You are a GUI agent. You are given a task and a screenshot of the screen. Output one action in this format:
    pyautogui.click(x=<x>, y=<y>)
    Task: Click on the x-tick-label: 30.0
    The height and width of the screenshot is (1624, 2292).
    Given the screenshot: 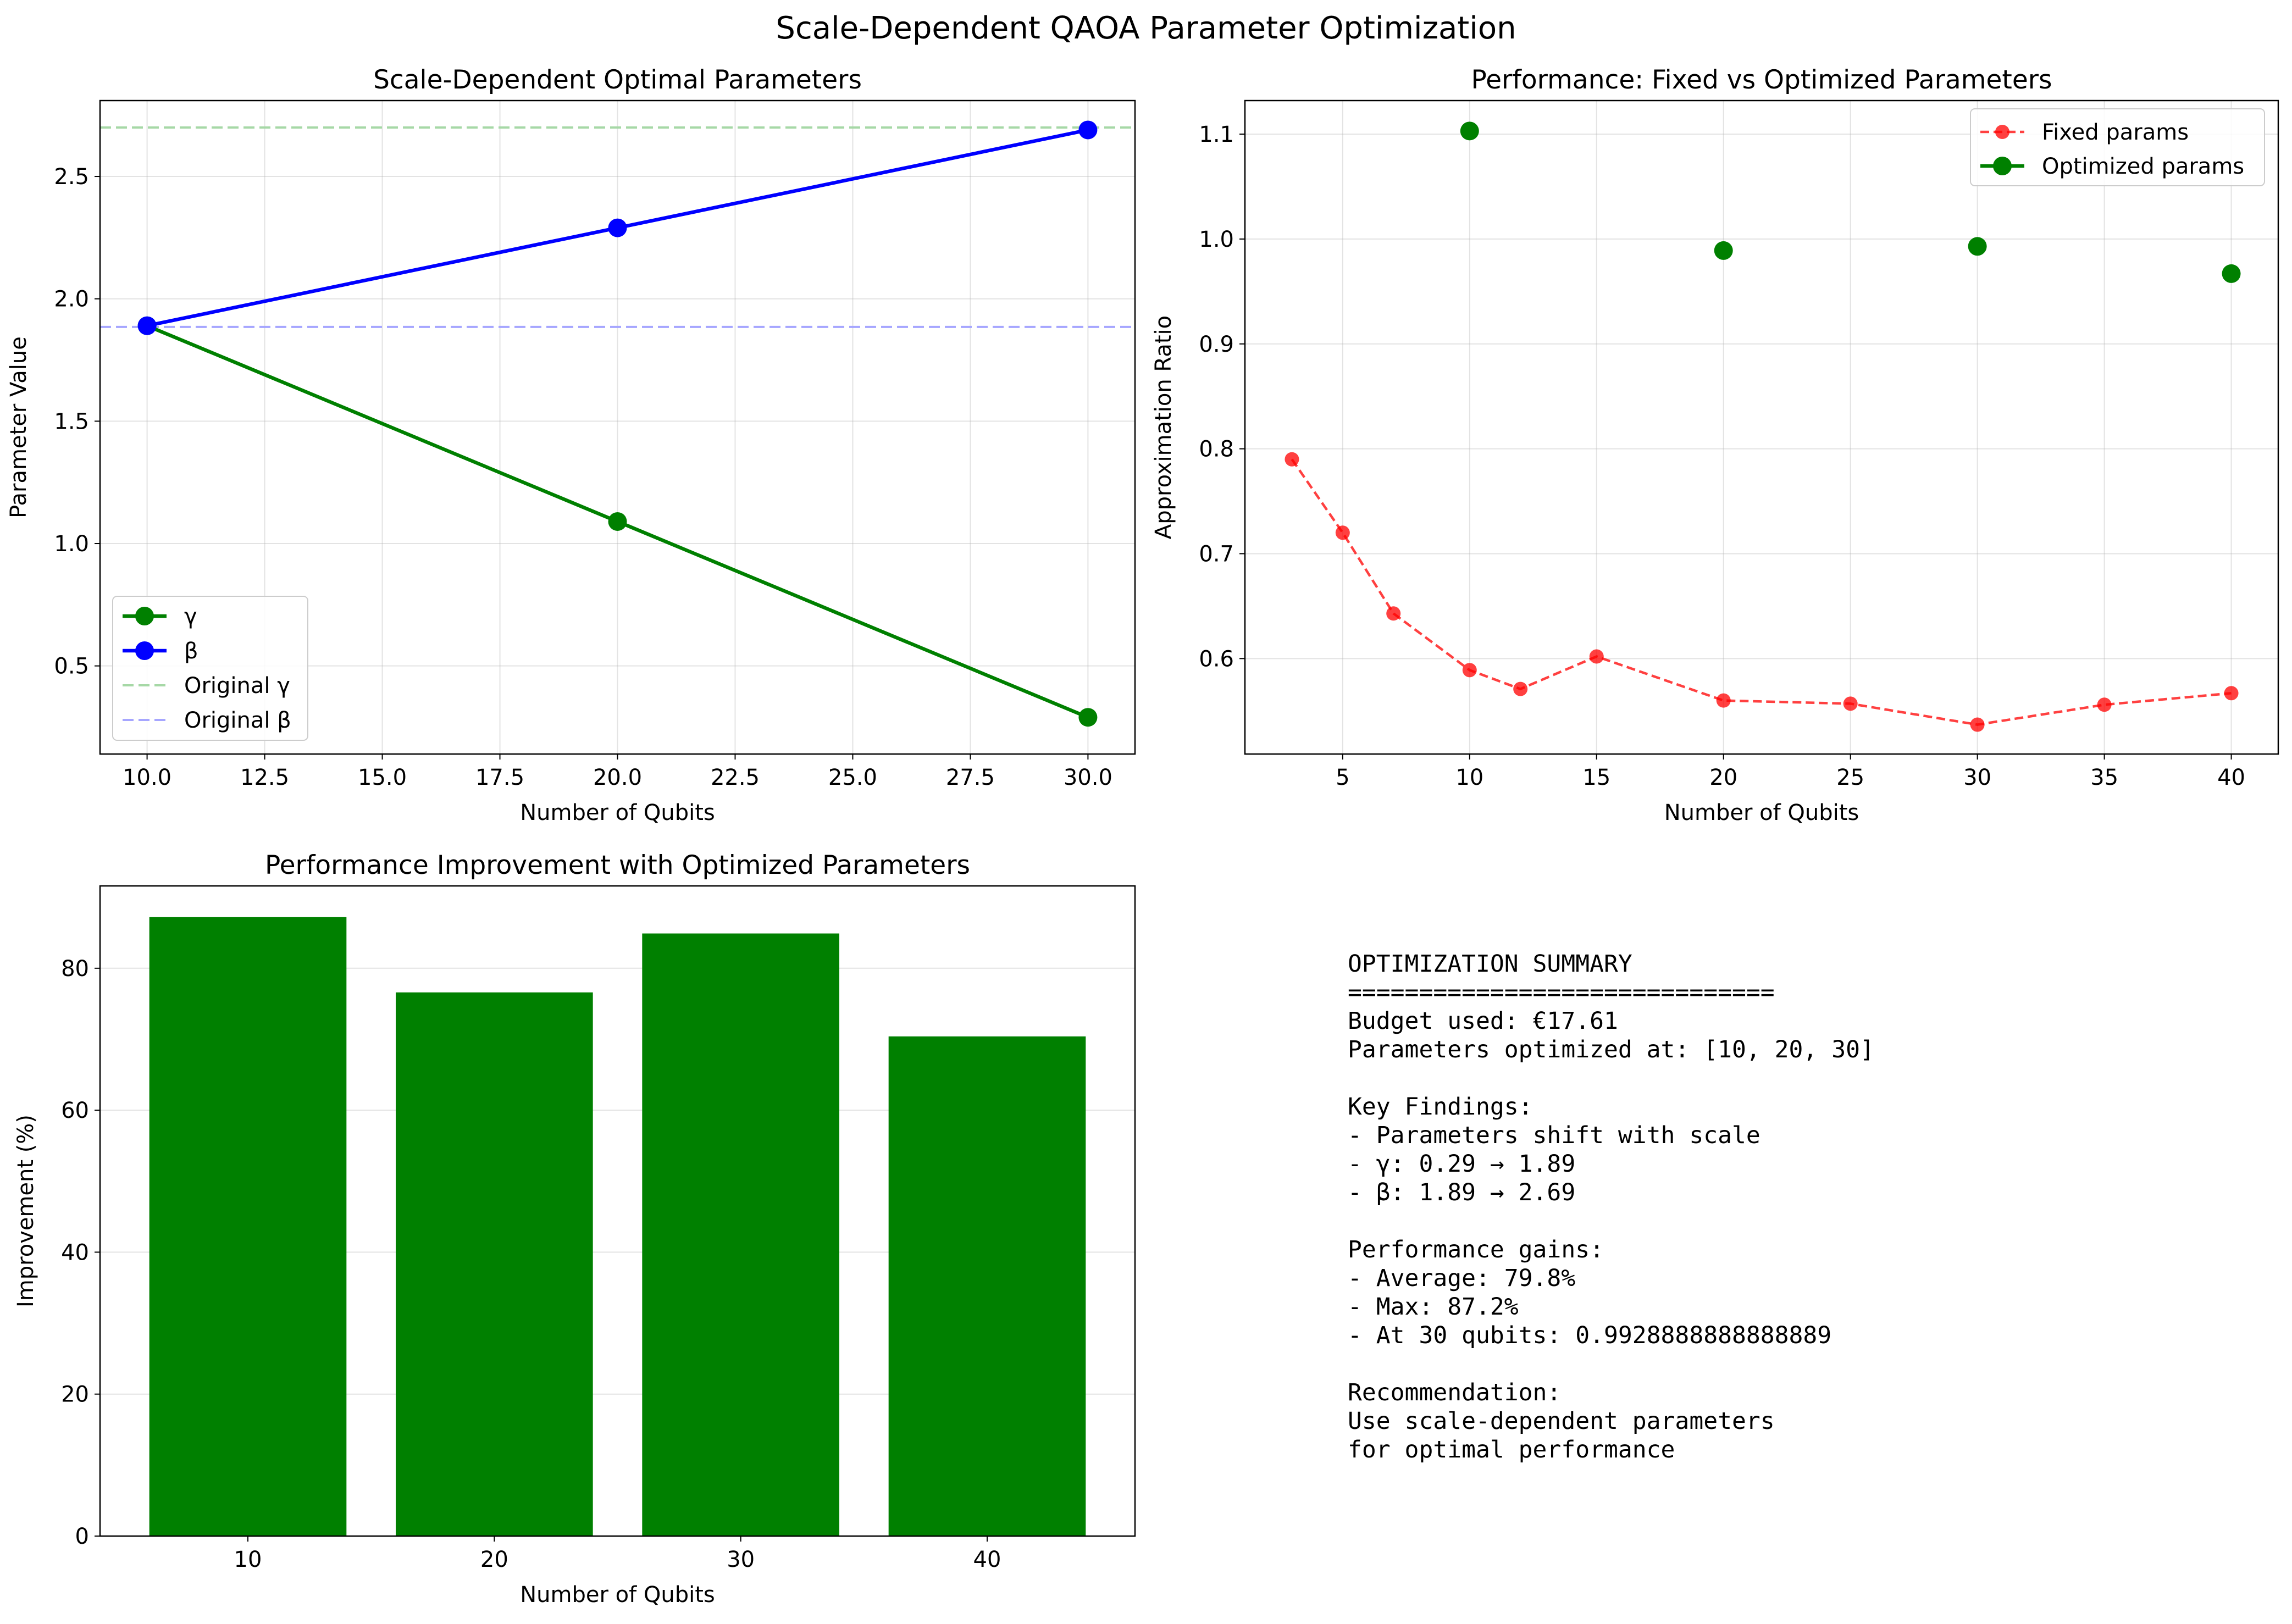 What is the action you would take?
    pyautogui.click(x=1088, y=777)
    